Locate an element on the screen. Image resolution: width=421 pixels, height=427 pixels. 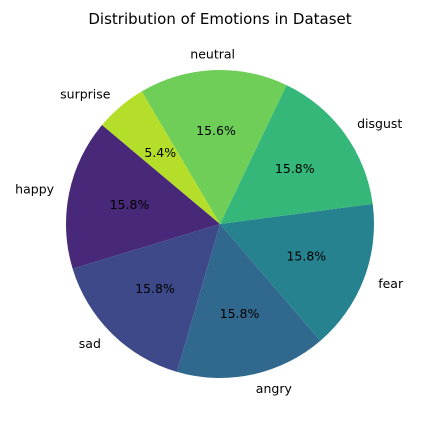
pie-slice-angry is located at coordinates (248, 301).